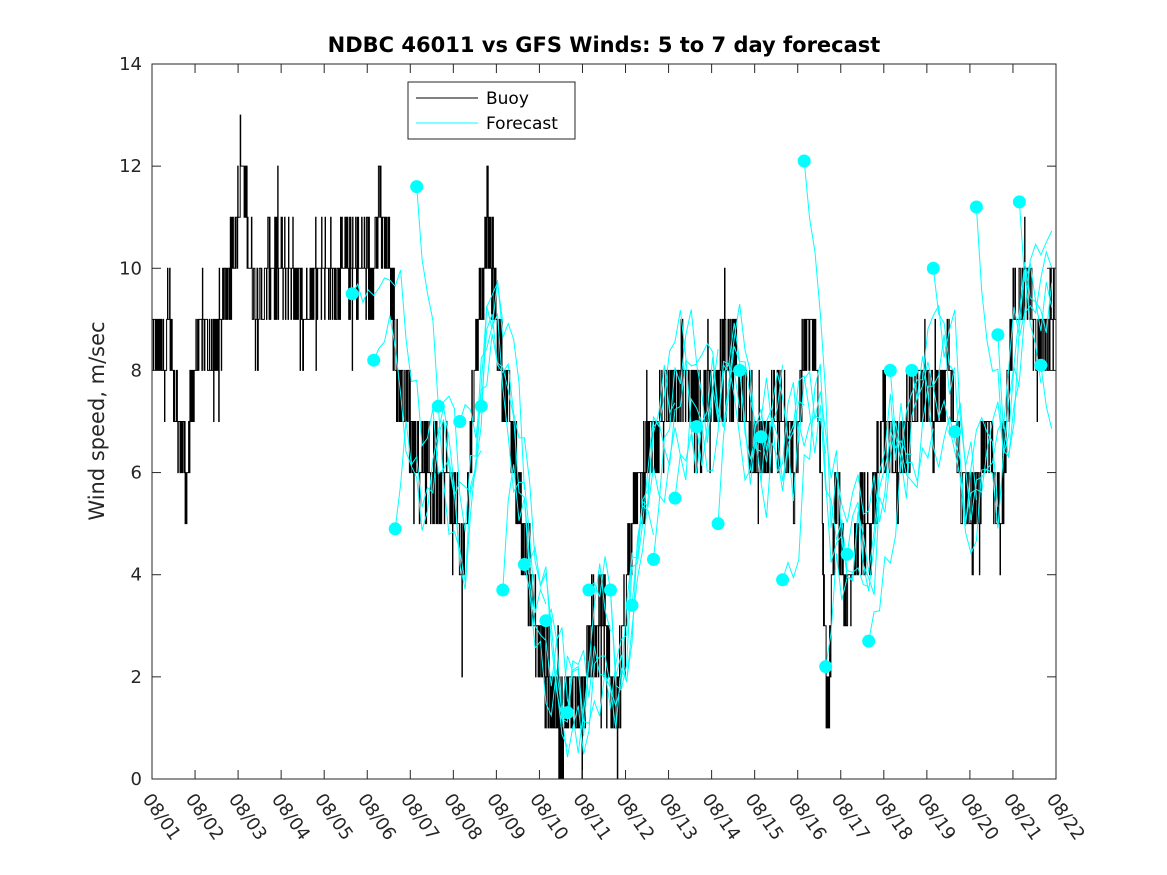 The image size is (1167, 875). I want to click on y-tick-label: 4, so click(136, 575).